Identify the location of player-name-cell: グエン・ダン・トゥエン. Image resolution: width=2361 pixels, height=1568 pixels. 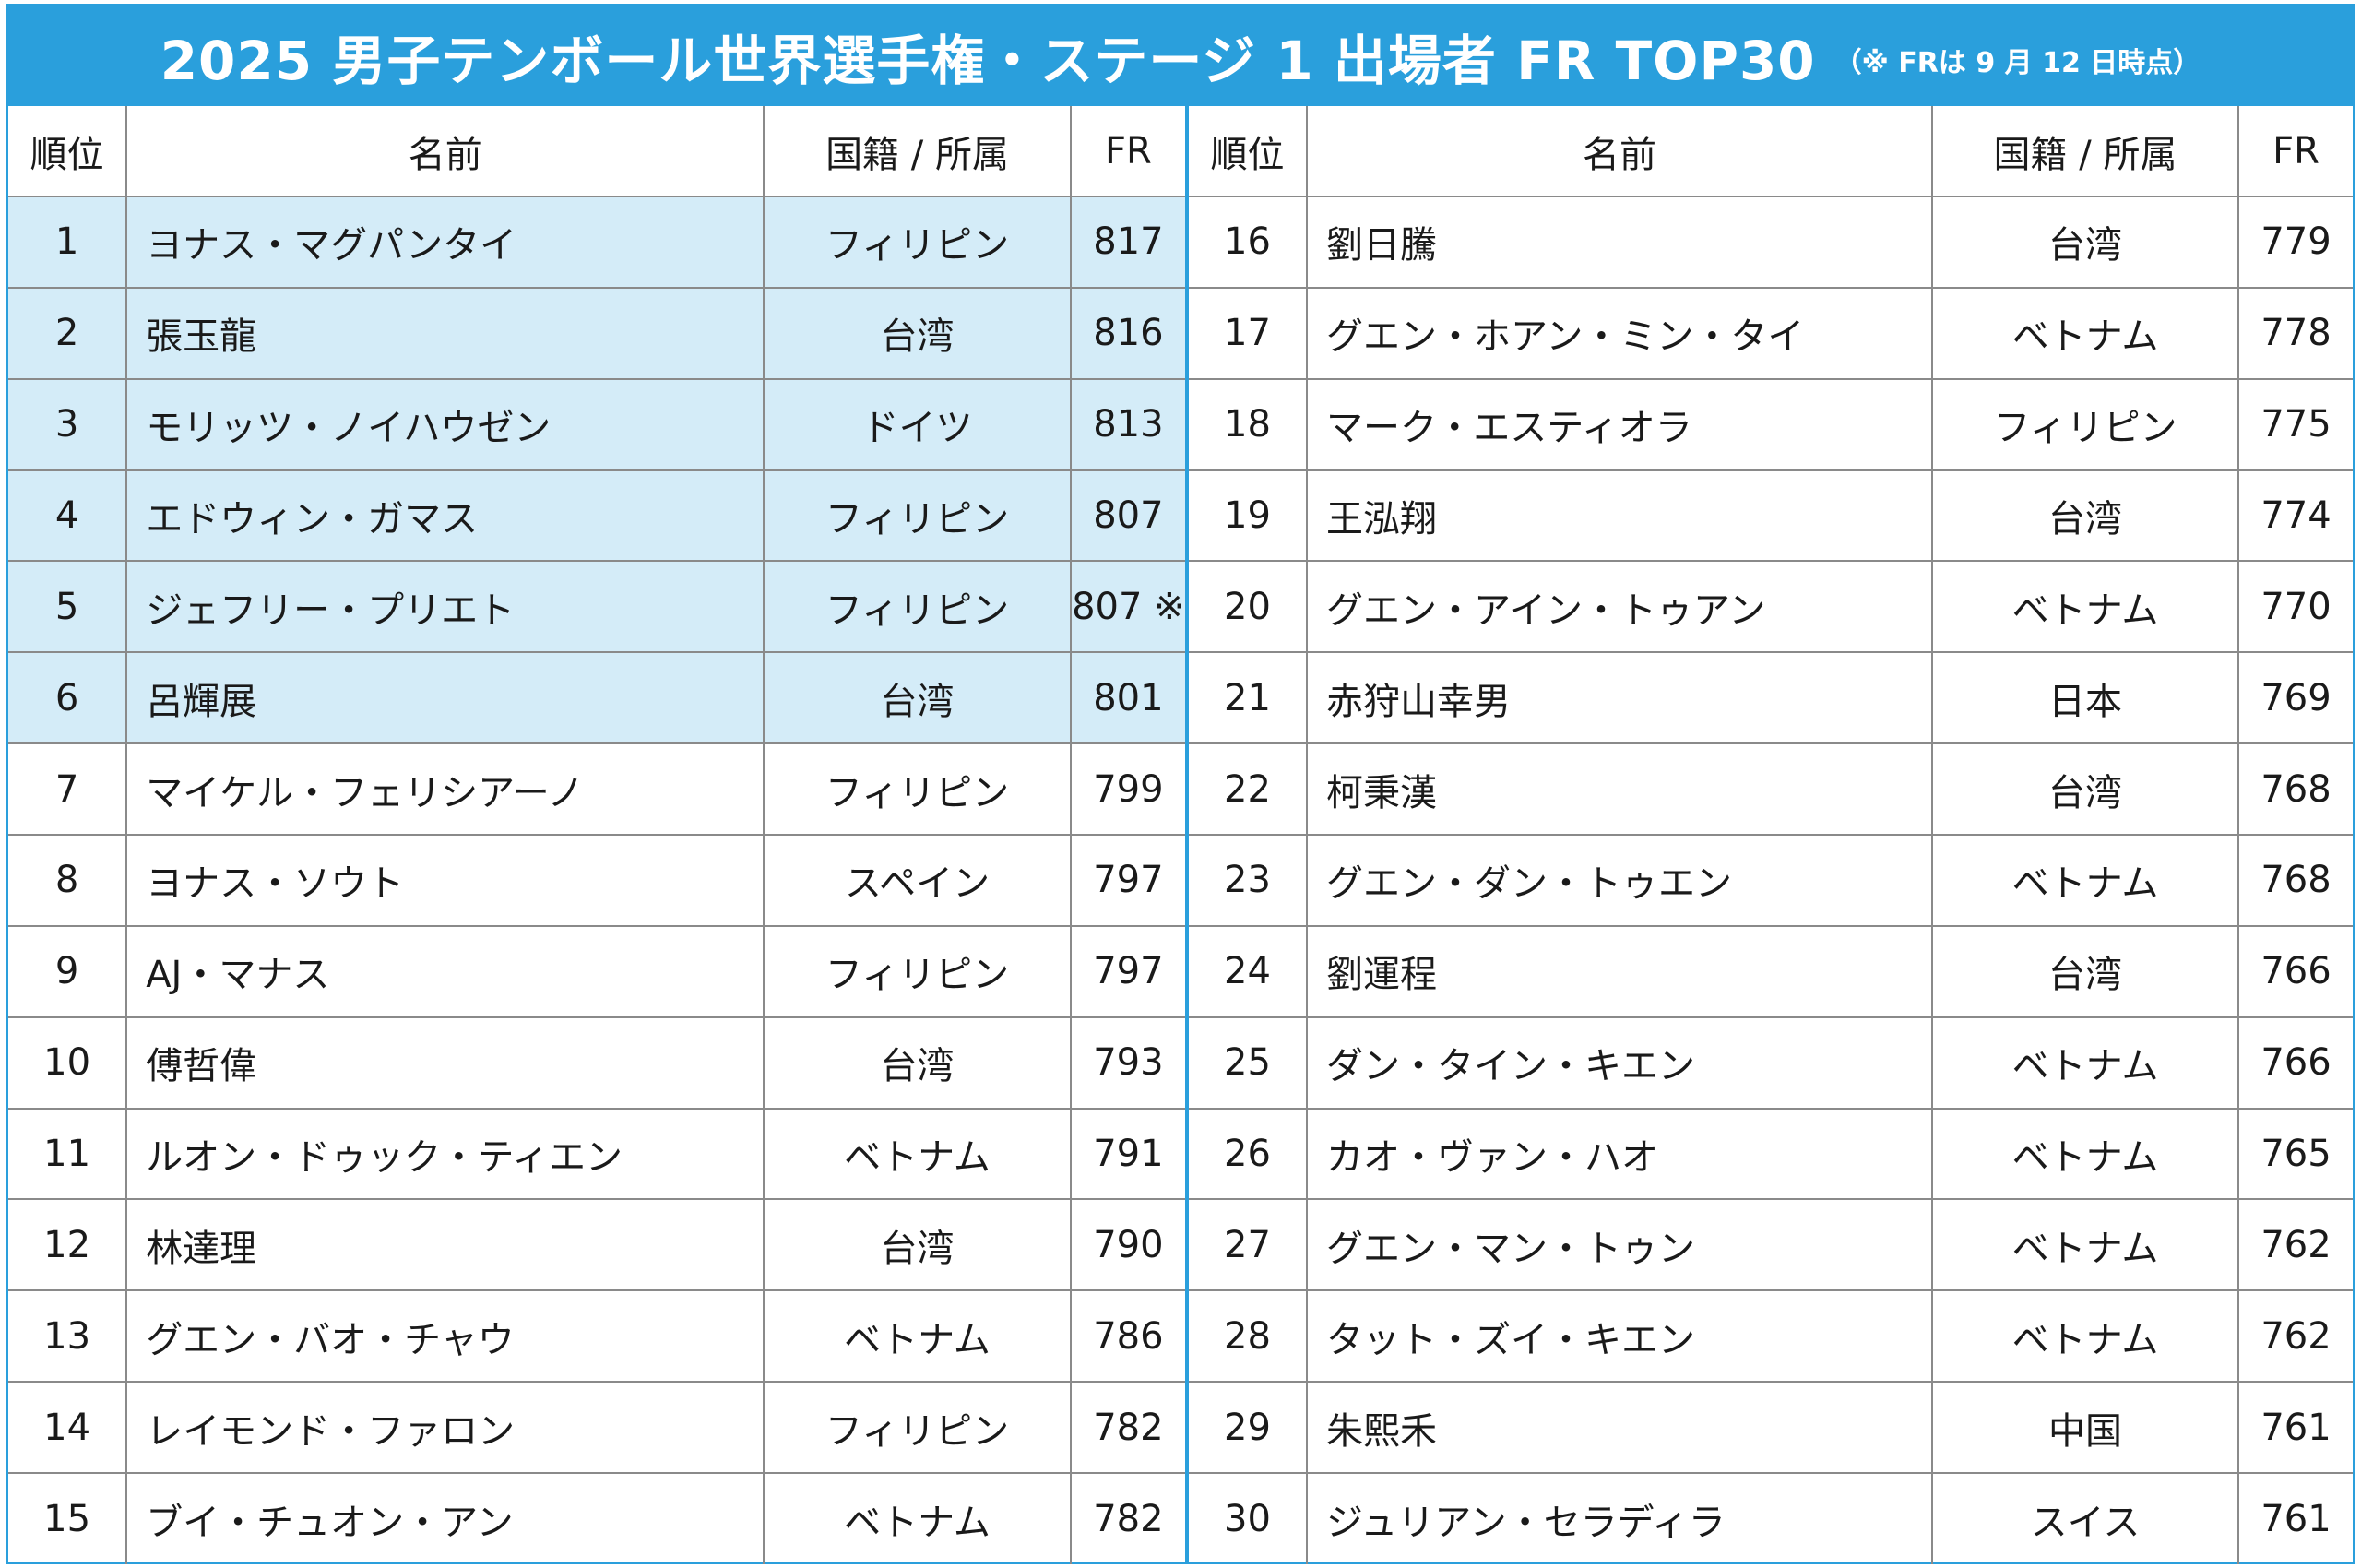
(1620, 881).